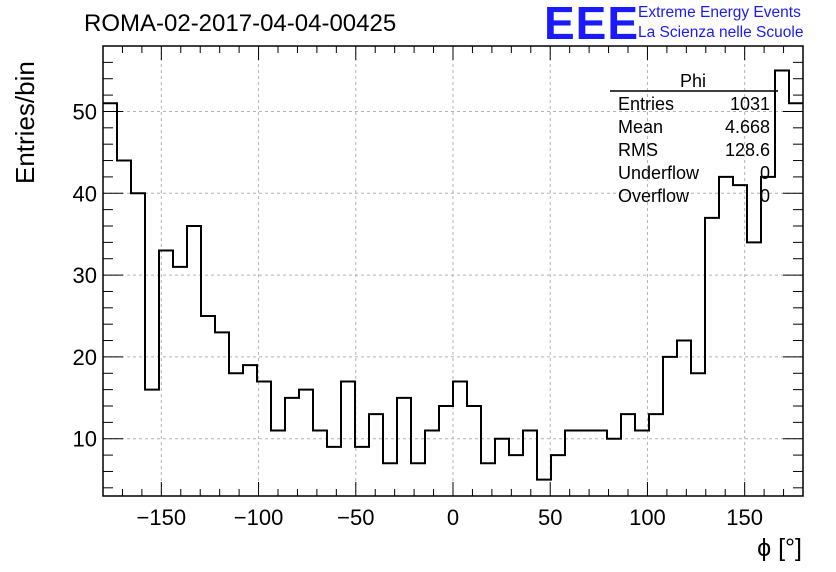  What do you see at coordinates (647, 517) in the screenshot?
I see `x-tick-label: 100` at bounding box center [647, 517].